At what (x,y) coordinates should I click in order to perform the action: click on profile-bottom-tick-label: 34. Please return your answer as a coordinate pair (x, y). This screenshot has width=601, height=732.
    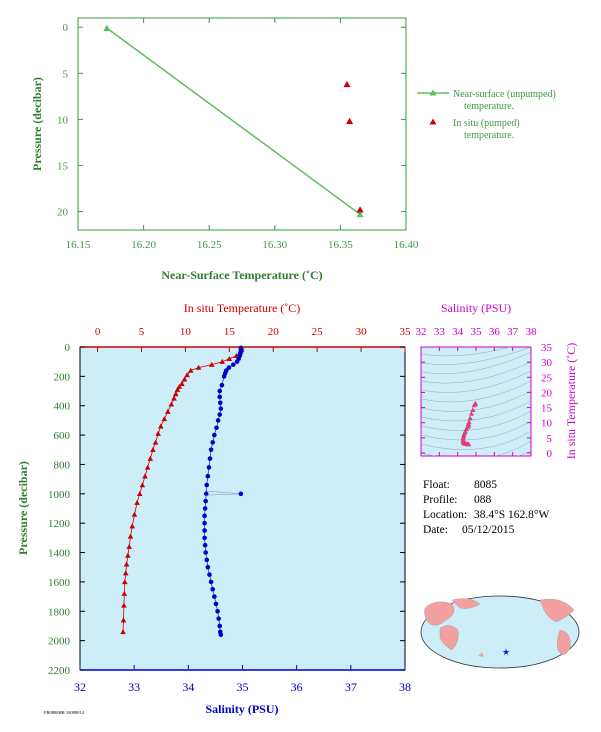
    Looking at the image, I should click on (188, 687).